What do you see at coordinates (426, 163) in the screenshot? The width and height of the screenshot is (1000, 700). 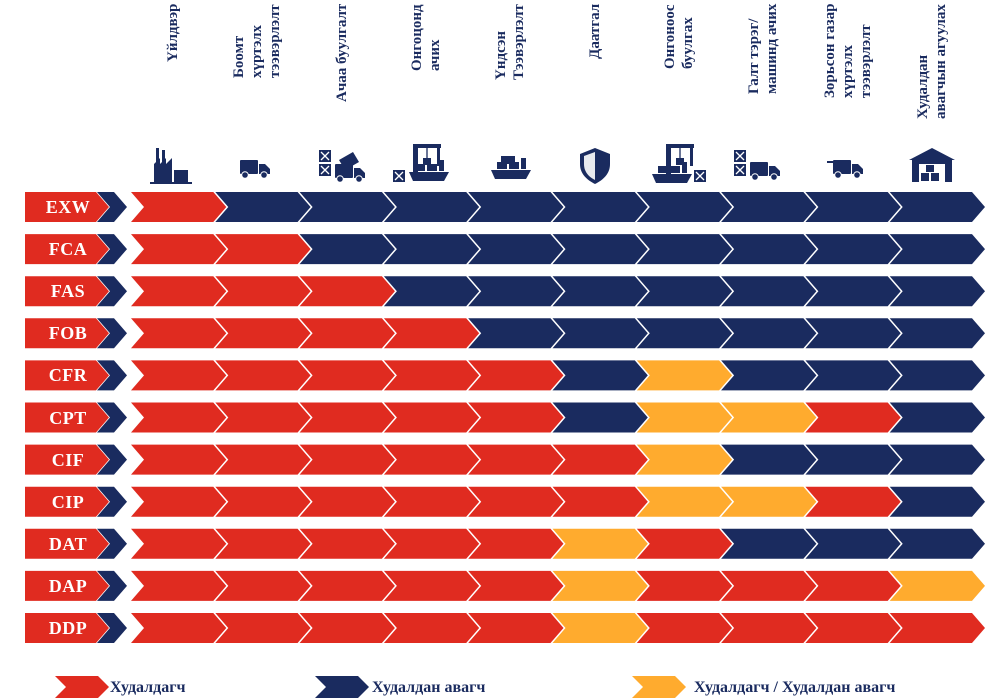 I see `port-crane-loading-icon` at bounding box center [426, 163].